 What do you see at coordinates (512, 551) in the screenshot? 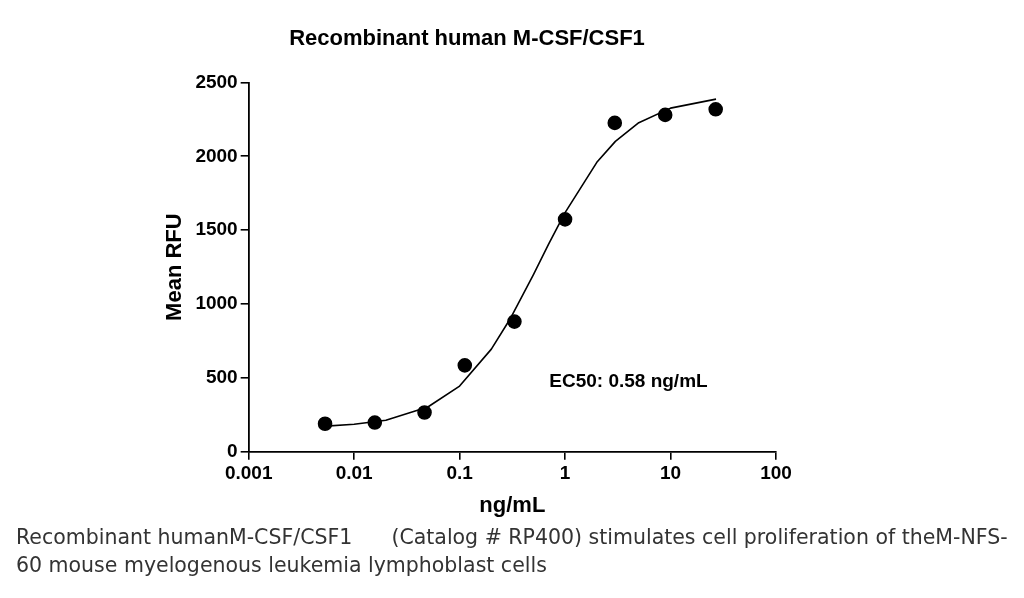
I see `text: Recombinant humanM-CSF/CSF1 (Catalog # RP400) stimulates cell proliferation of theM-NFS-60 mouse myelogenous leukemia lymphoblast cells` at bounding box center [512, 551].